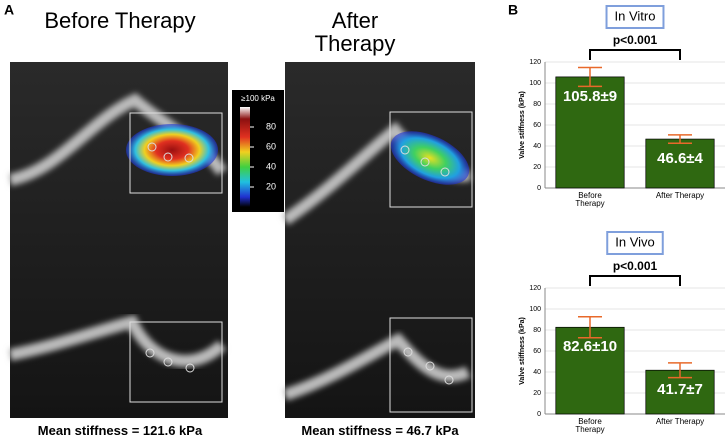 This screenshot has height=443, width=728. What do you see at coordinates (355, 32) in the screenshot?
I see `image-title: After Therapy` at bounding box center [355, 32].